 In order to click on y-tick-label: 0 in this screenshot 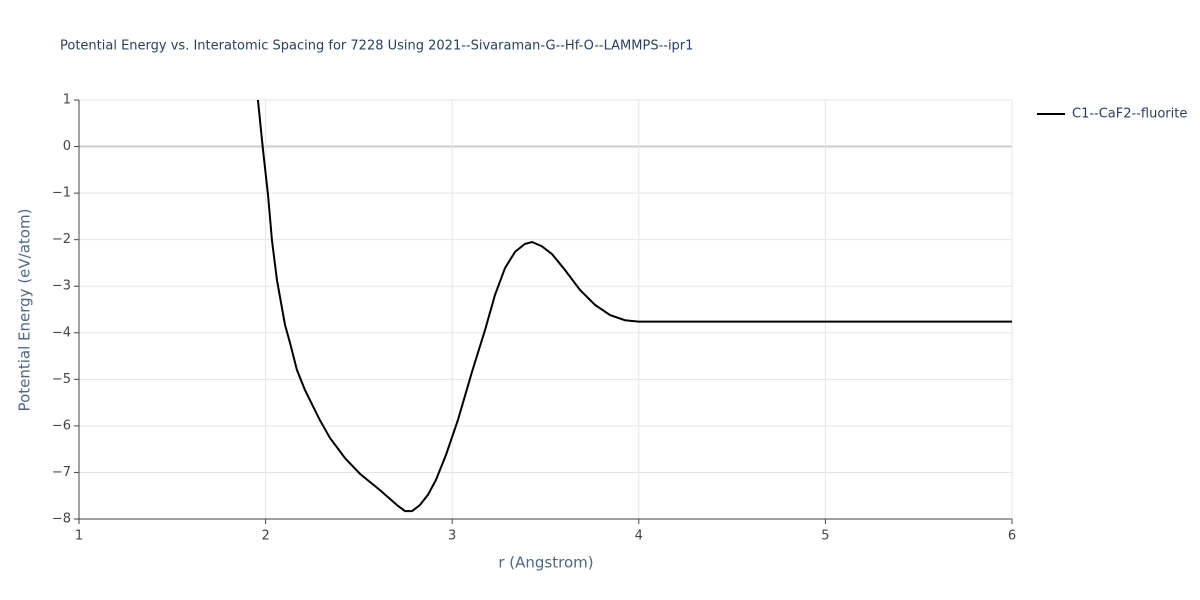, I will do `click(67, 146)`.